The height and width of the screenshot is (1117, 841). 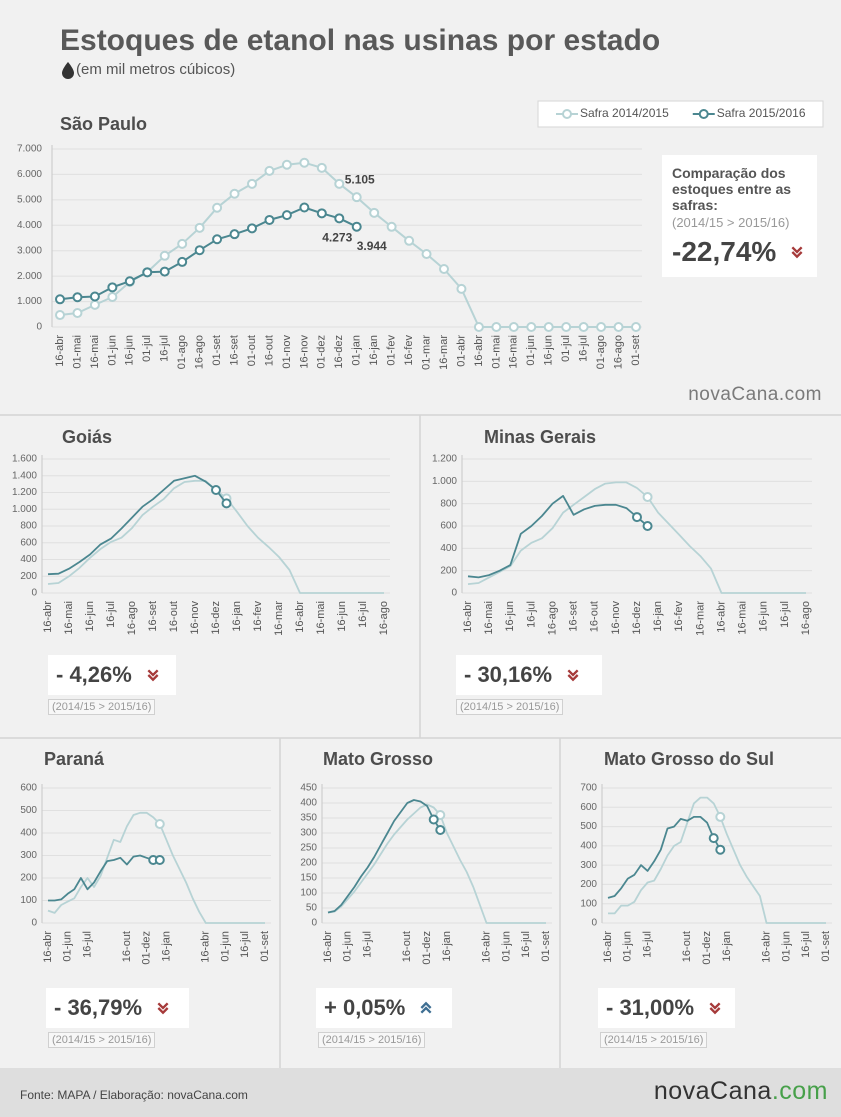 I want to click on y-tick-label: 500, so click(x=28, y=810).